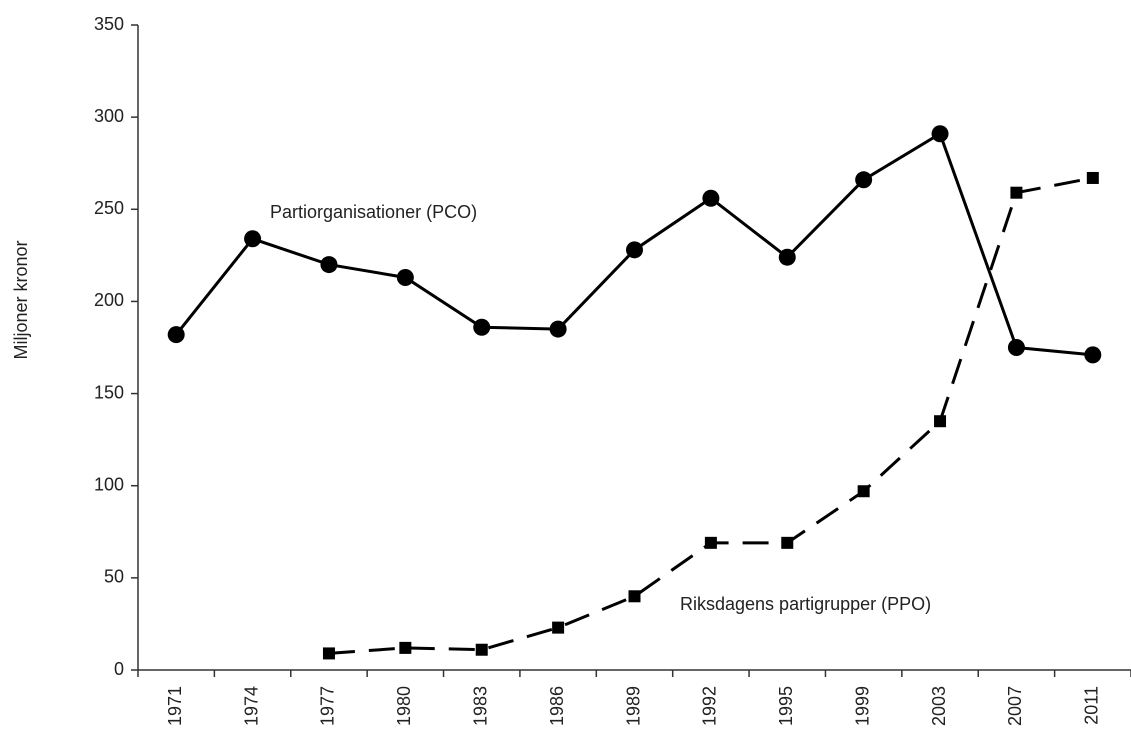 Image resolution: width=1131 pixels, height=742 pixels. What do you see at coordinates (1092, 705) in the screenshot?
I see `x-tick-label: 2011` at bounding box center [1092, 705].